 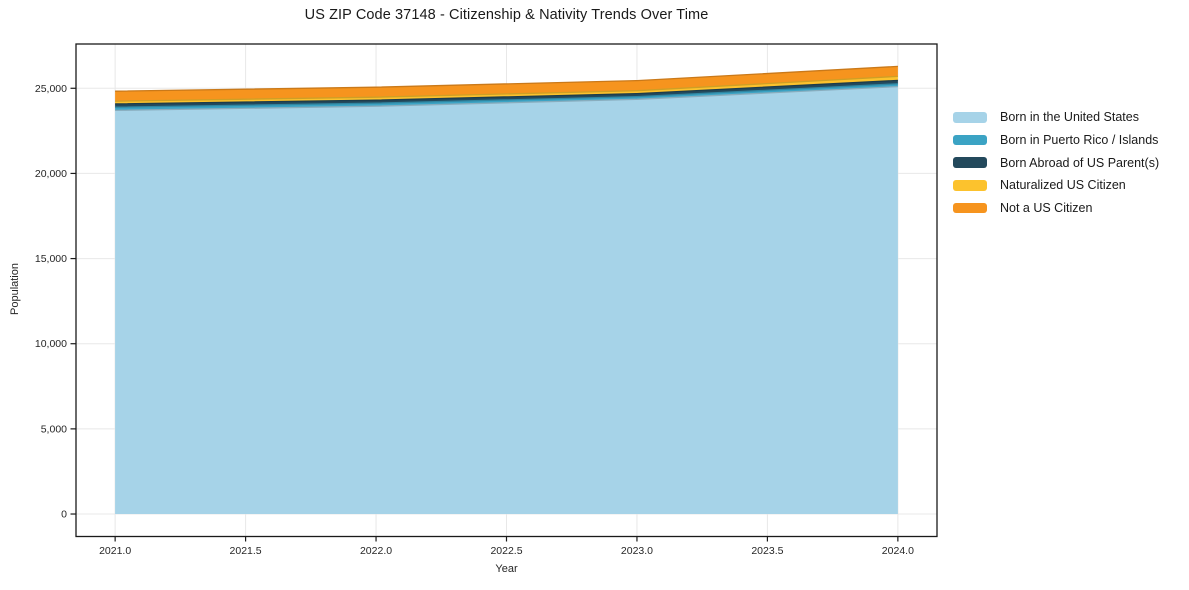 I want to click on y-tick-label: 20,000, so click(x=51, y=174).